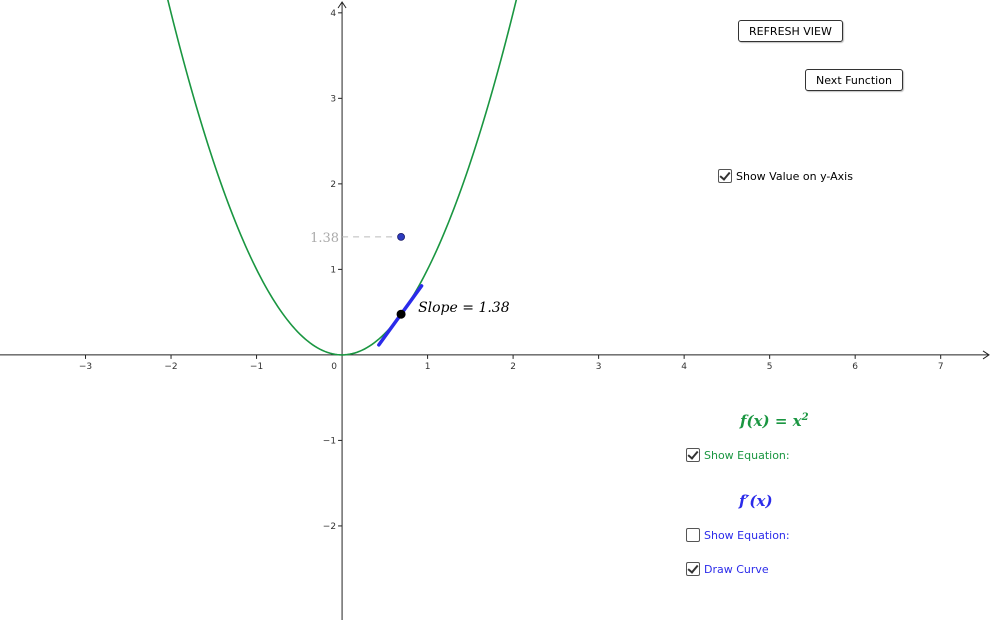 Image resolution: width=992 pixels, height=620 pixels. Describe the element at coordinates (333, 14) in the screenshot. I see `y-tick-label: 4` at that location.